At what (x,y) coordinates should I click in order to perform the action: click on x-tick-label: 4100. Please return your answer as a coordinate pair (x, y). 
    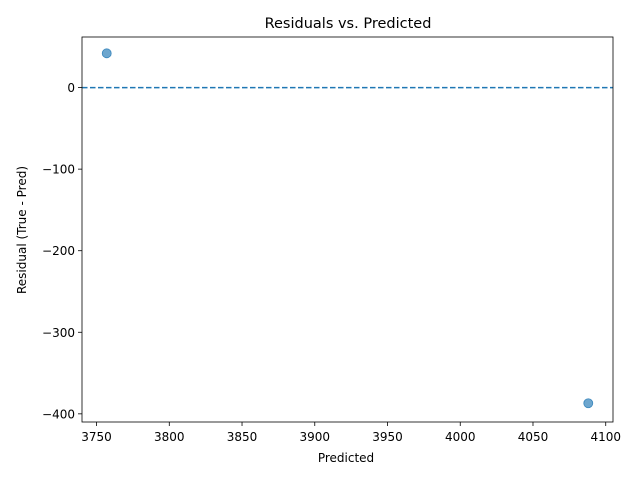
    Looking at the image, I should click on (605, 437).